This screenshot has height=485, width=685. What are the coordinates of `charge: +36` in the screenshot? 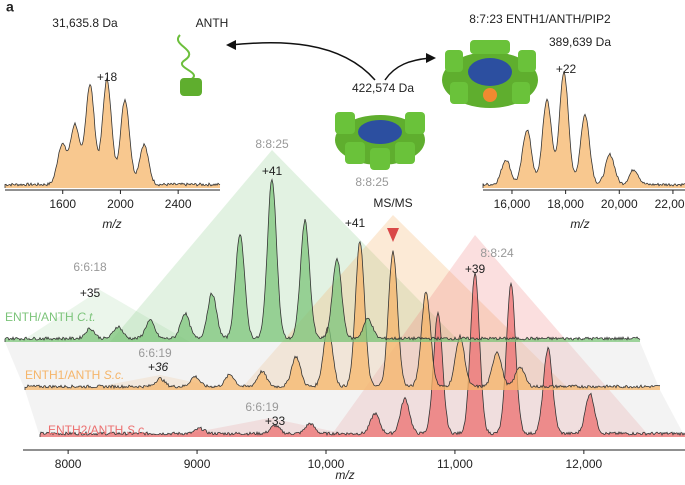 It's located at (158, 367).